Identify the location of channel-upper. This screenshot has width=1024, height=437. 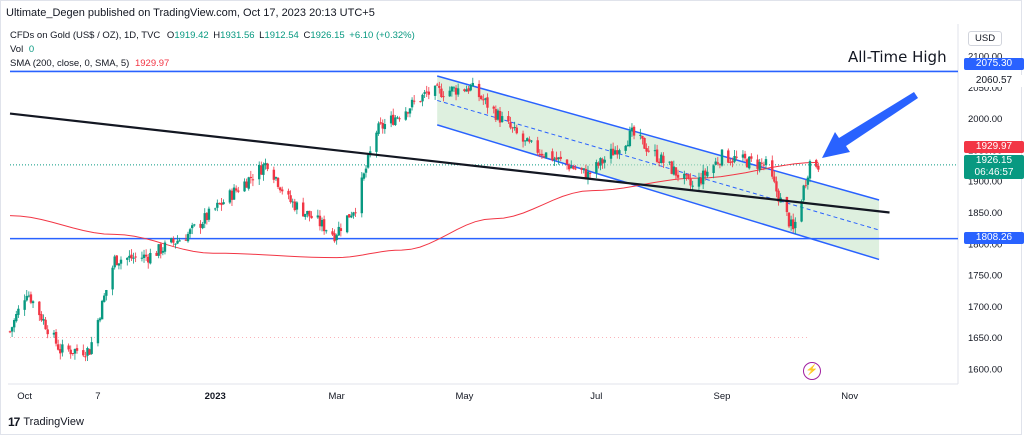
(658, 138).